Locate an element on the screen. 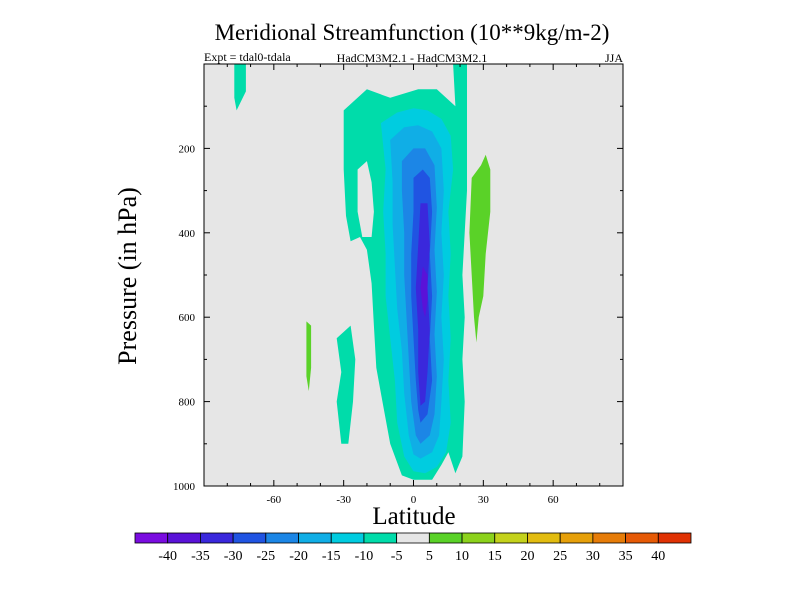  x-tick-label: -60 is located at coordinates (273, 500).